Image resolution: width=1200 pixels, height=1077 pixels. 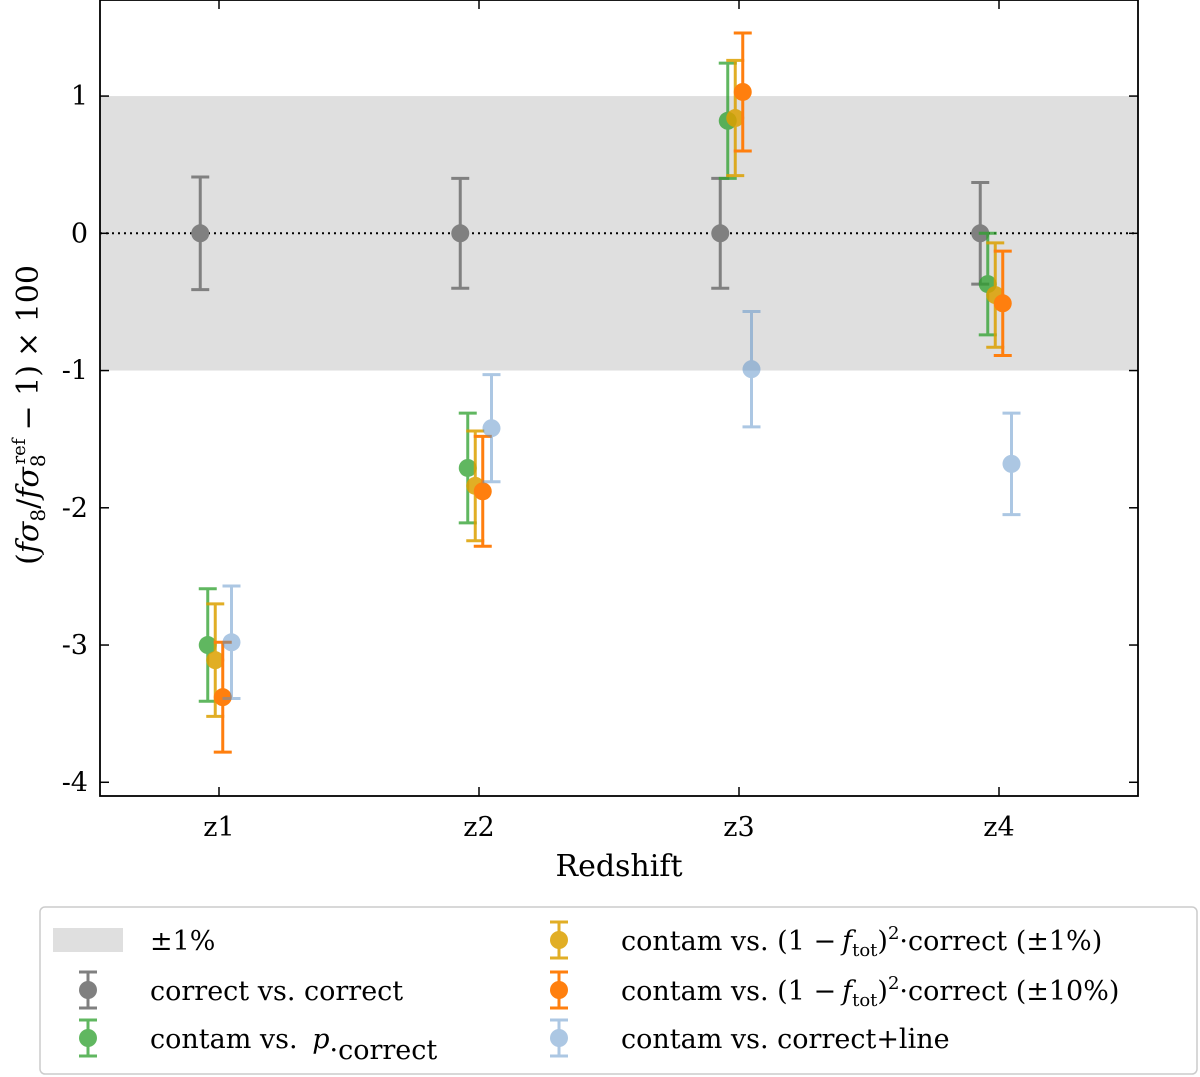 I want to click on legend-label-part: contam vs. correct+line, so click(x=785, y=1039).